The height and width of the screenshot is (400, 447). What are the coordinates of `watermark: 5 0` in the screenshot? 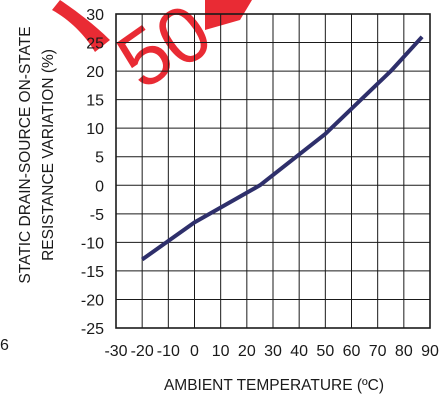 It's located at (152, 53).